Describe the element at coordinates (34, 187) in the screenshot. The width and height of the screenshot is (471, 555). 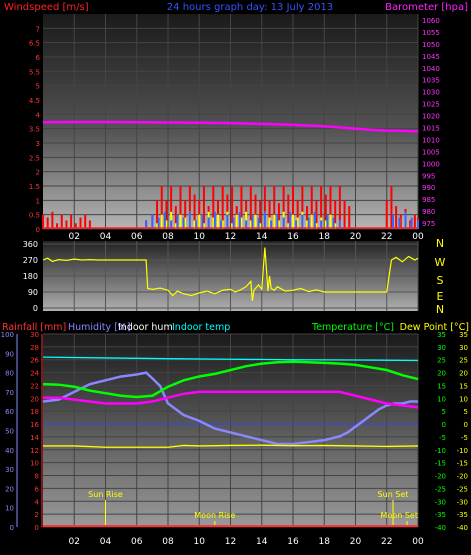
I see `wind-y-tick: 1.5` at that location.